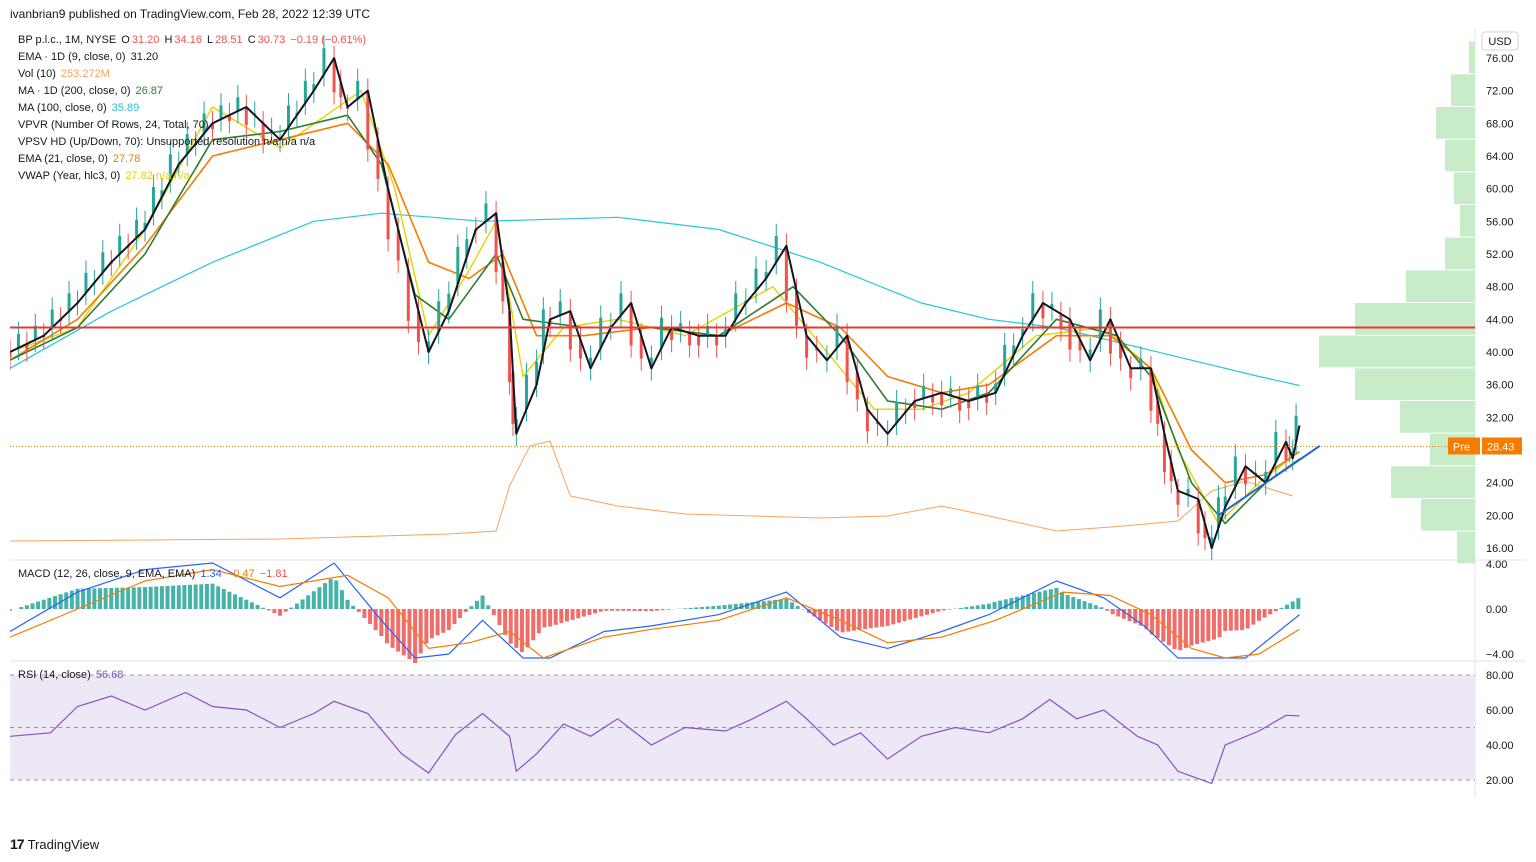 The height and width of the screenshot is (862, 1536). What do you see at coordinates (107, 574) in the screenshot?
I see `macd-label: MACD (12, 26, close, 9, EMA, EMA)` at bounding box center [107, 574].